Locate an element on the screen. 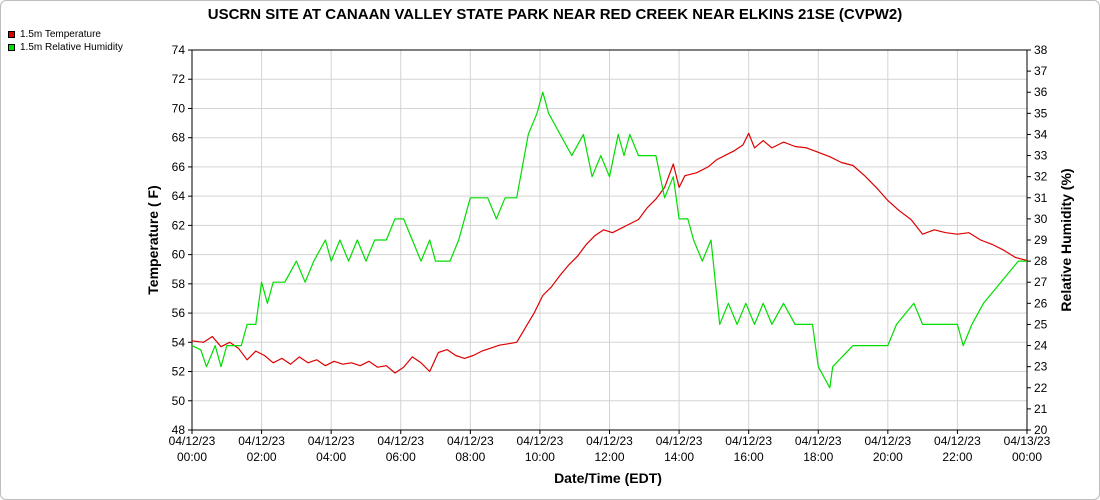 The width and height of the screenshot is (1100, 500). y-tick-label-right: 31 is located at coordinates (1041, 198).